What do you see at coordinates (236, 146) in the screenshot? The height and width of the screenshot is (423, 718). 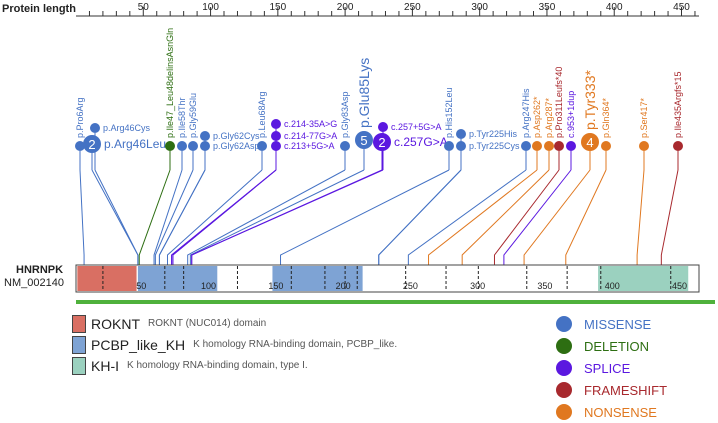 I see `variant-label: p.Gly62Asp` at bounding box center [236, 146].